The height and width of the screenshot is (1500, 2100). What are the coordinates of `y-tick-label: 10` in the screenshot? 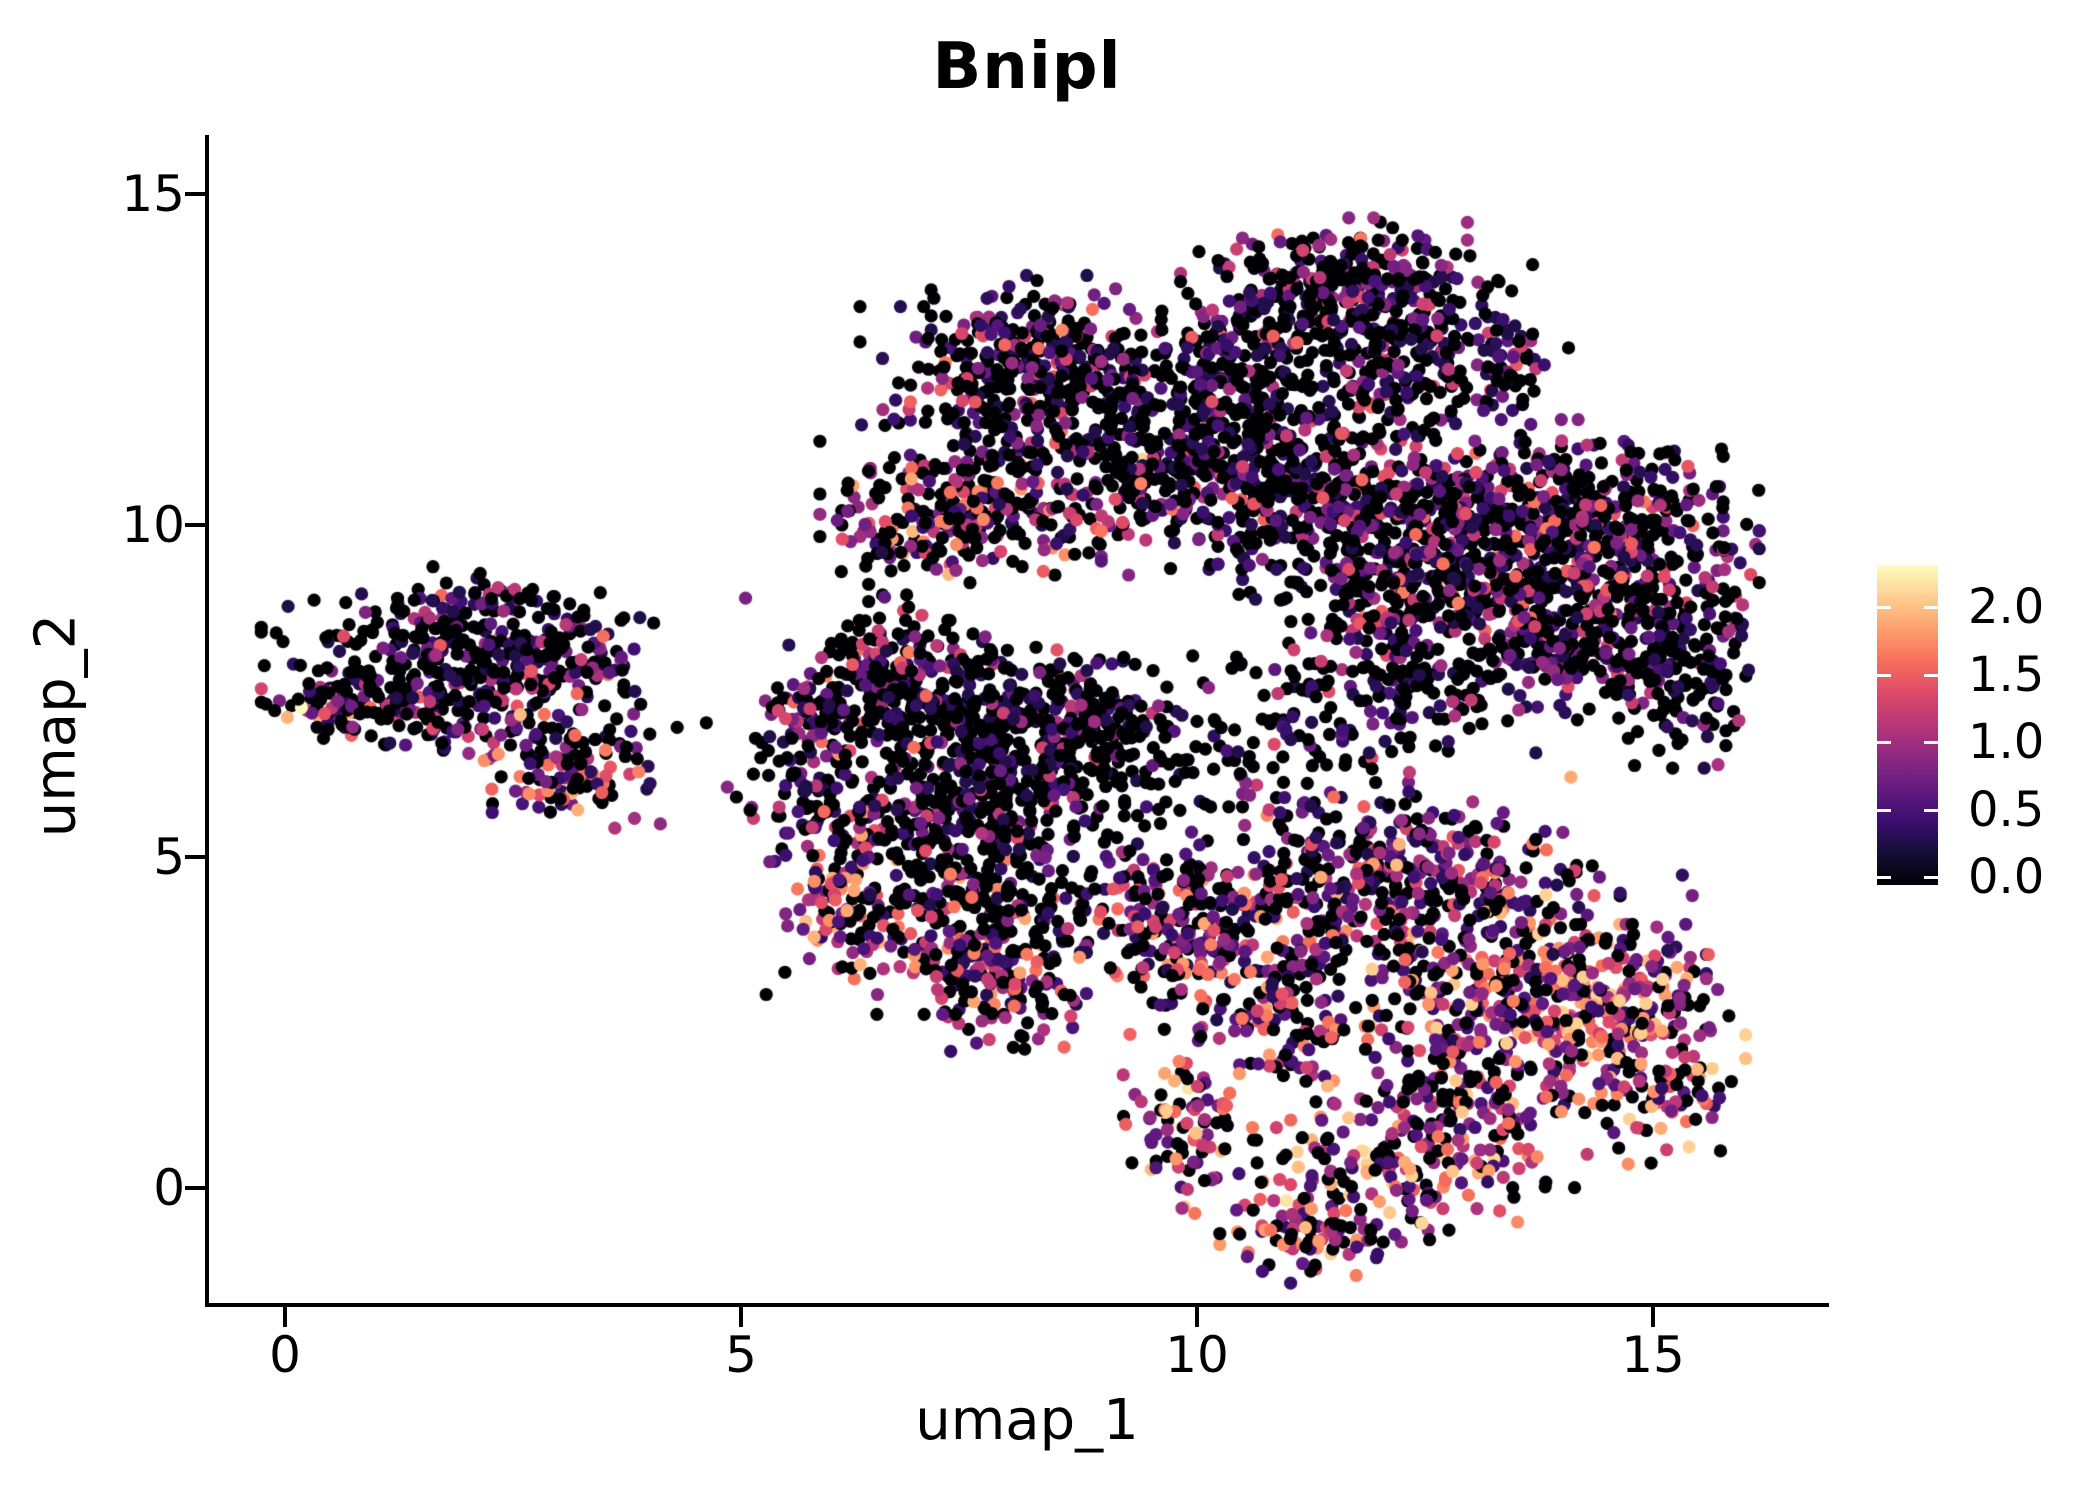 It's located at (153, 525).